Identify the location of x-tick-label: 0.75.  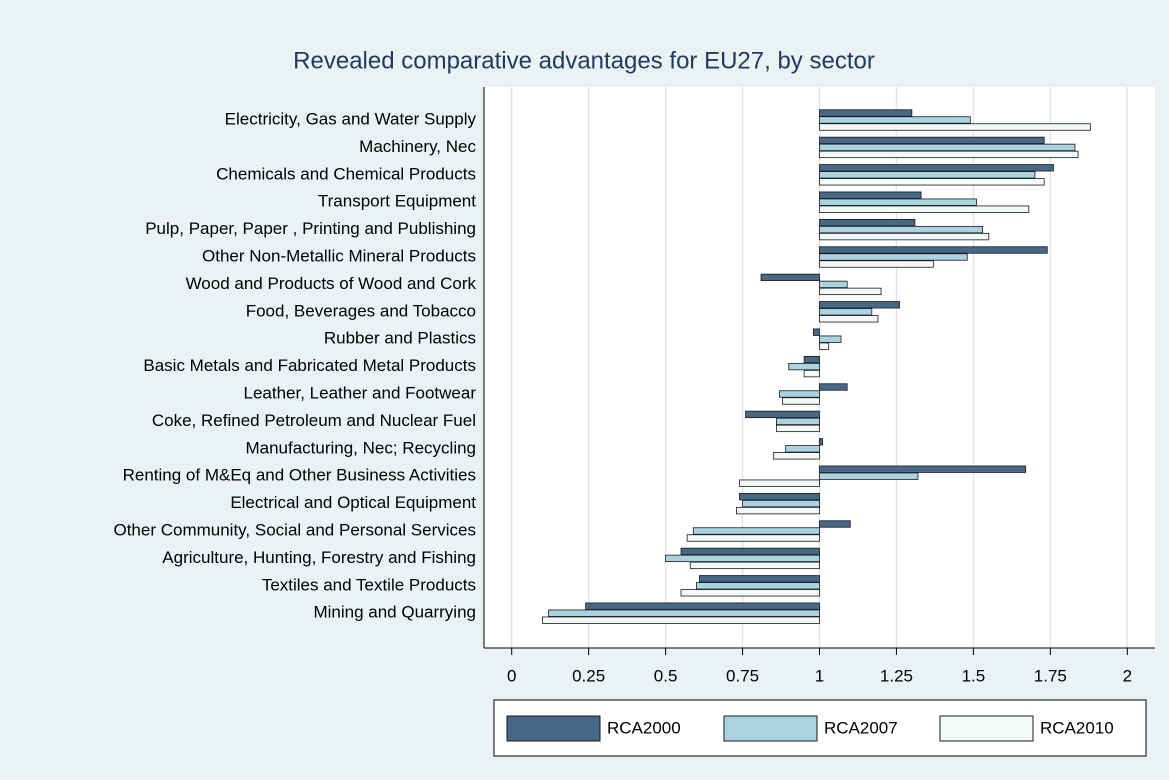
(742, 675).